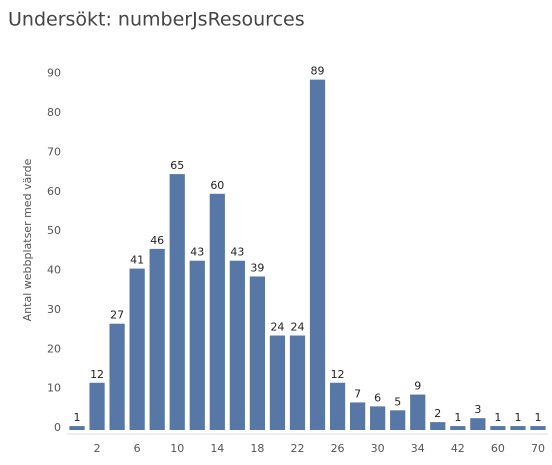  Describe the element at coordinates (217, 185) in the screenshot. I see `value-label: 60` at that location.